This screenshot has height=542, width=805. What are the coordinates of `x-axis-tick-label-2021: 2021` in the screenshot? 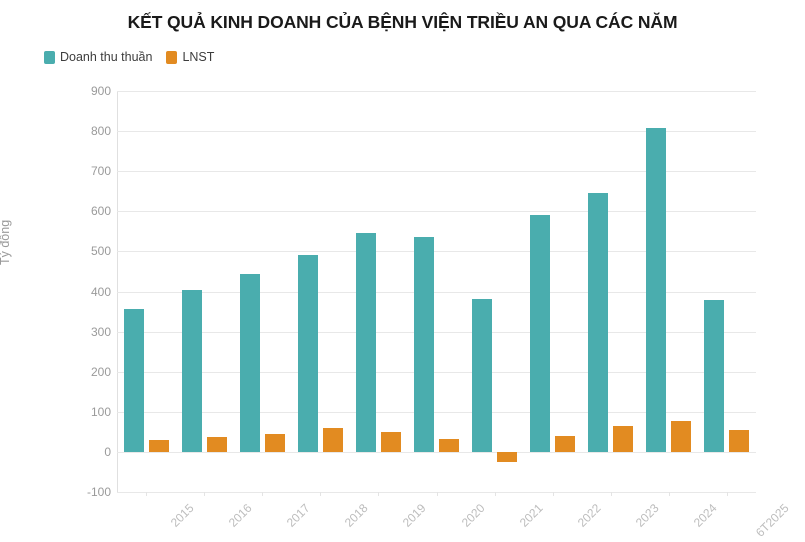 It's located at (531, 515).